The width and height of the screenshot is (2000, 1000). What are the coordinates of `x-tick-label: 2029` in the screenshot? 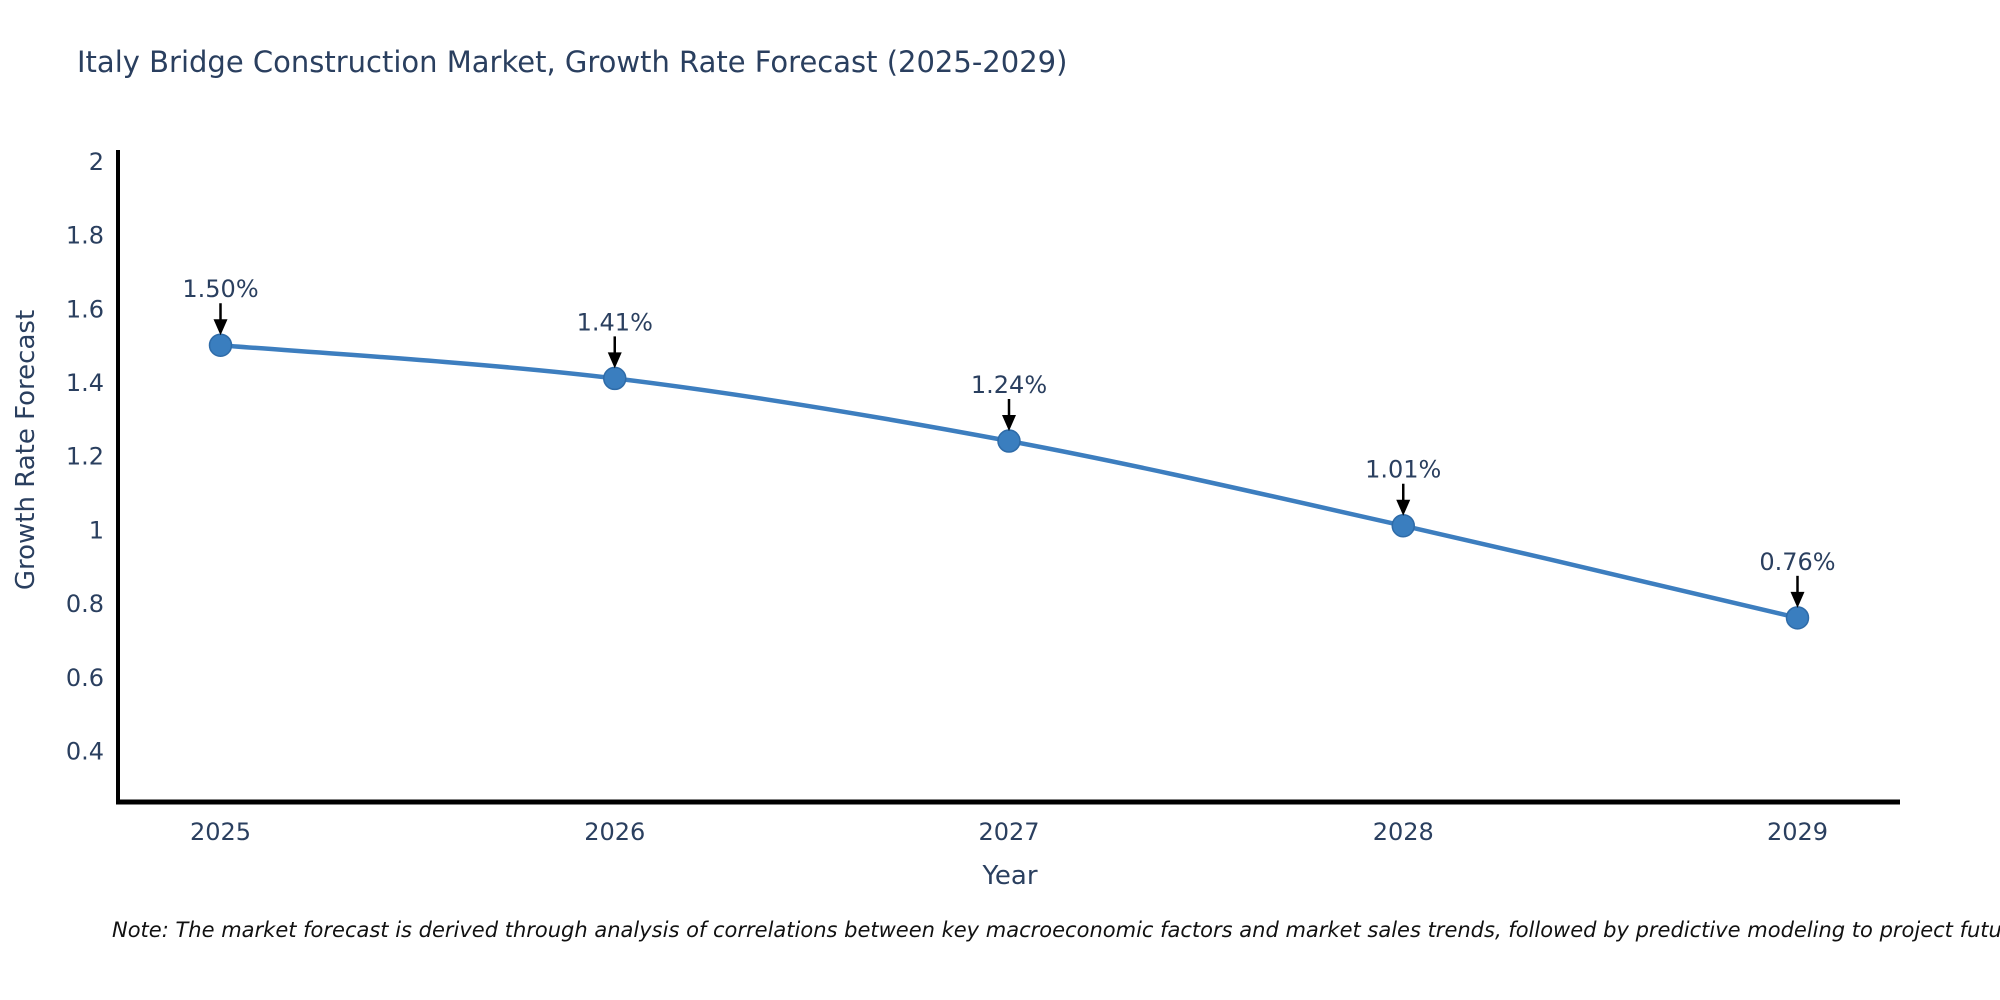 It's located at (1797, 832).